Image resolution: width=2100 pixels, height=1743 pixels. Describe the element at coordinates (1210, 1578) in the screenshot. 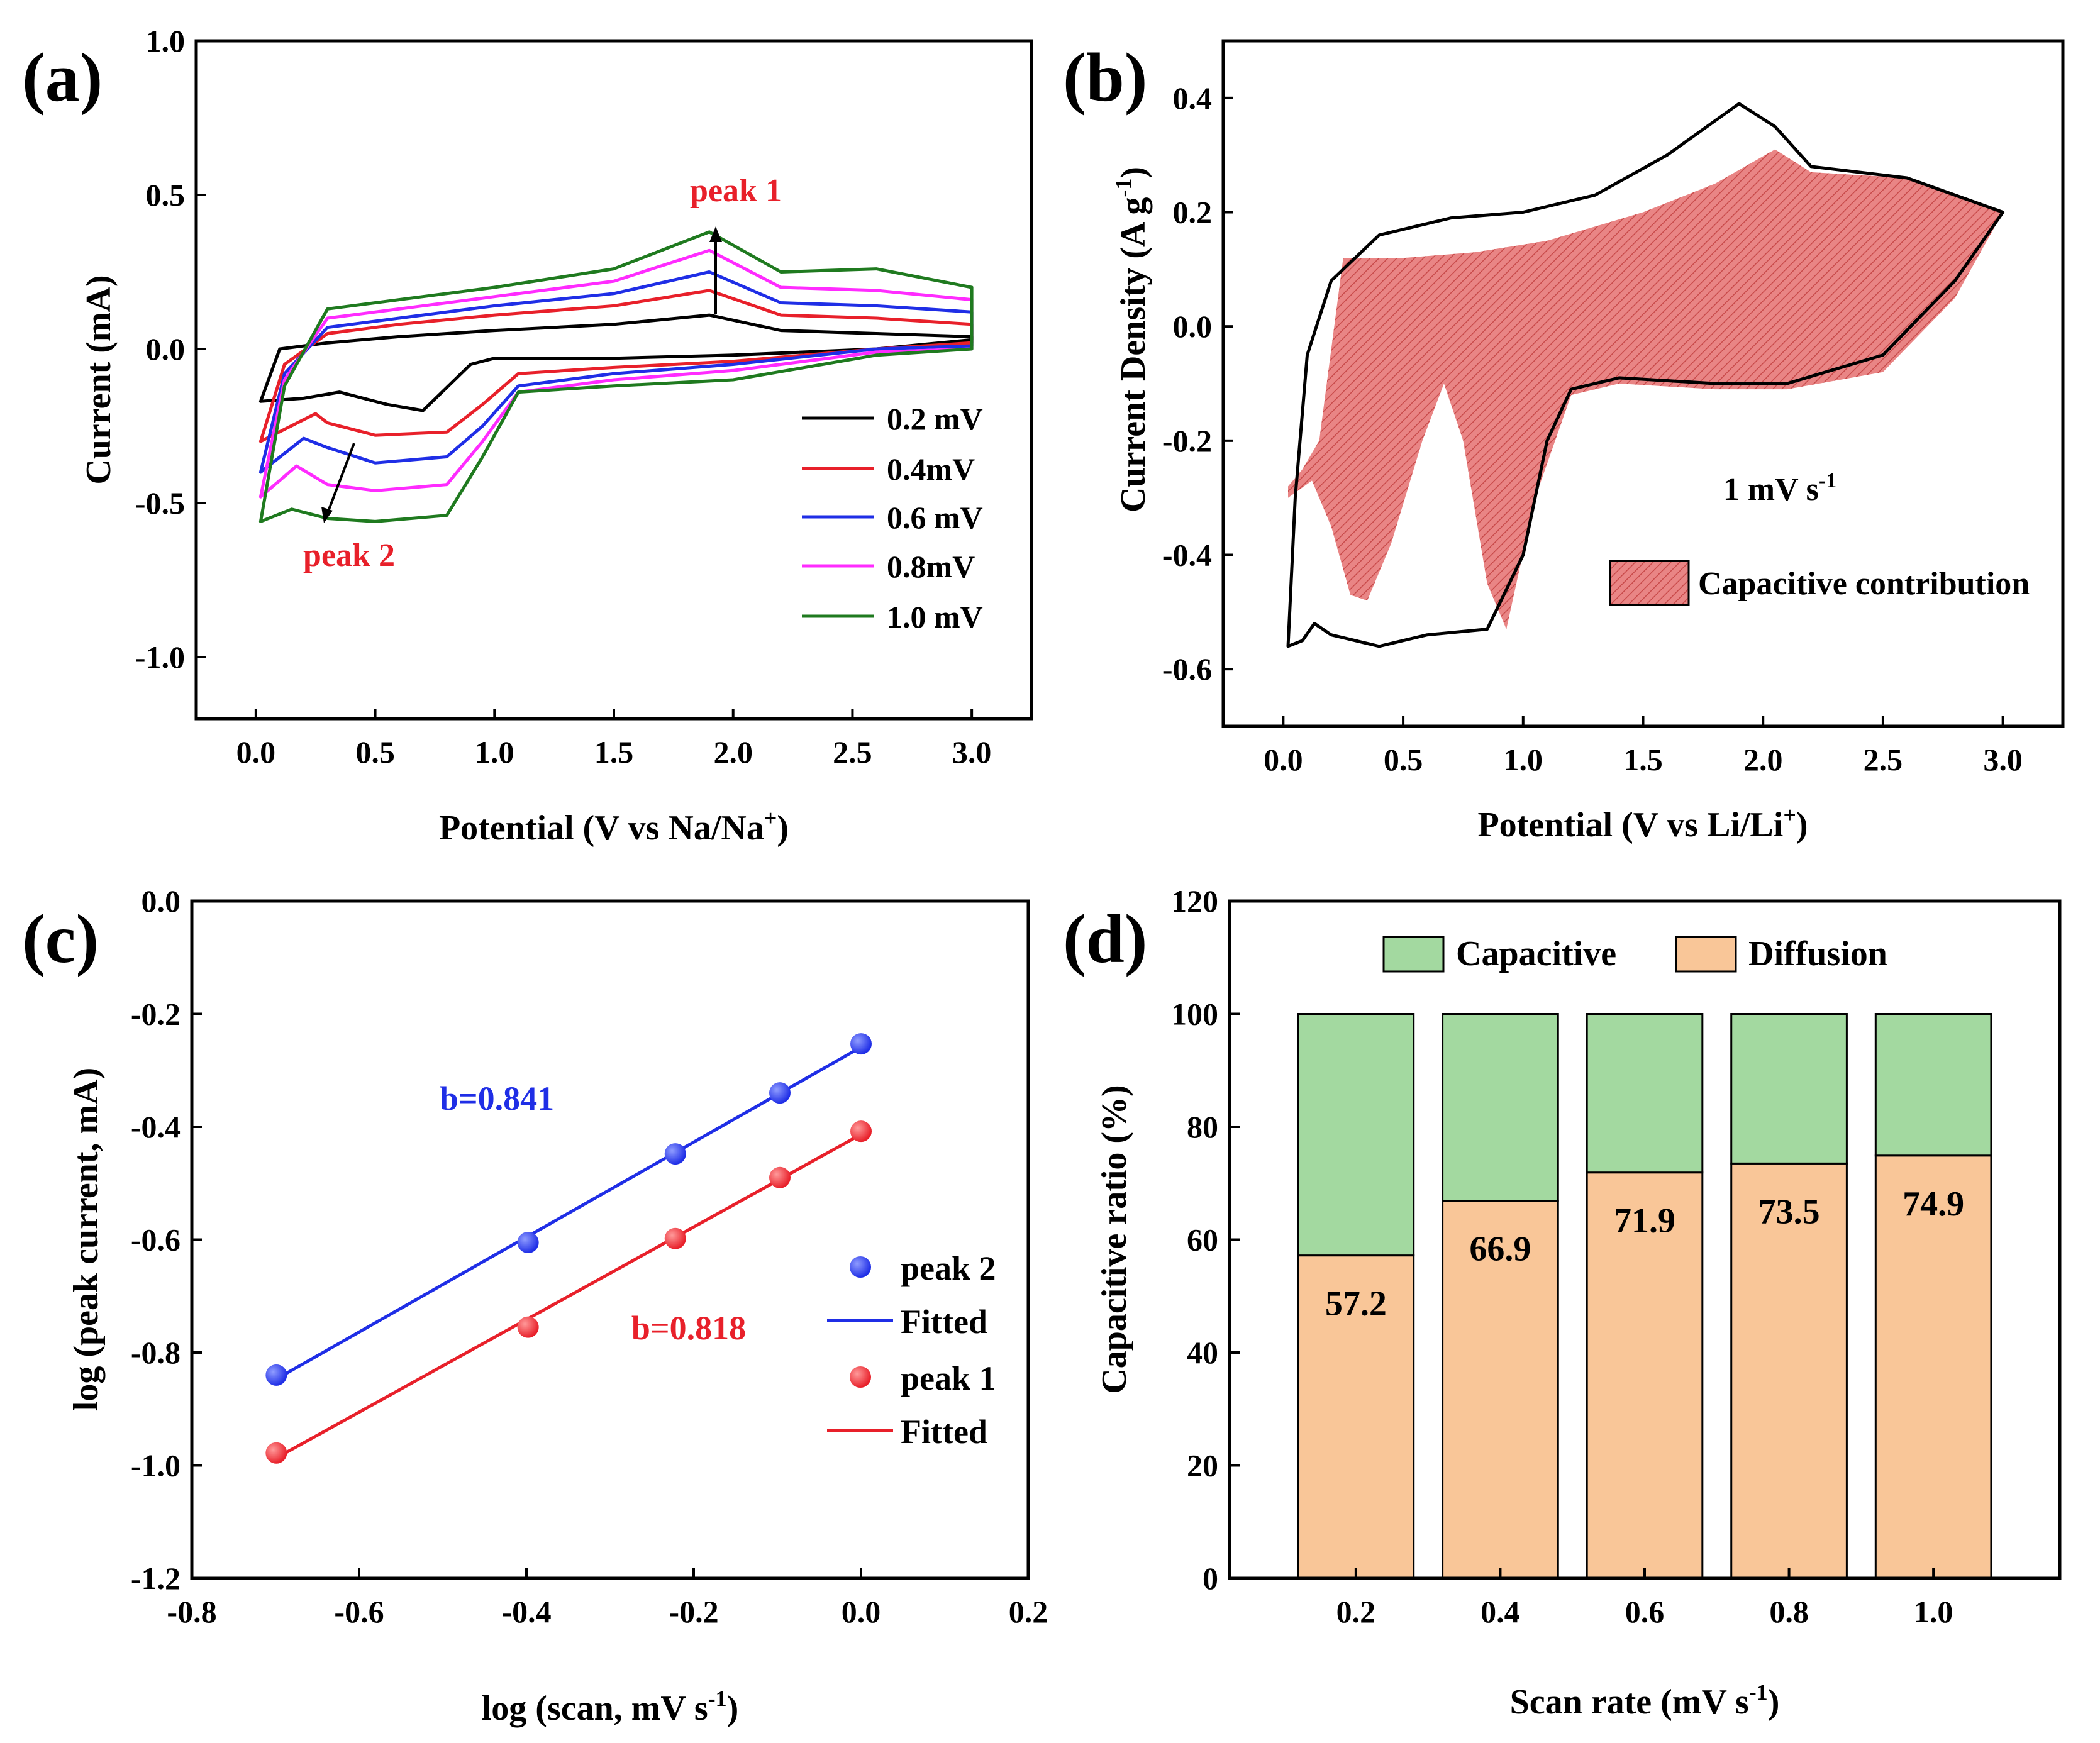

I see `y-tick-label: 0` at that location.